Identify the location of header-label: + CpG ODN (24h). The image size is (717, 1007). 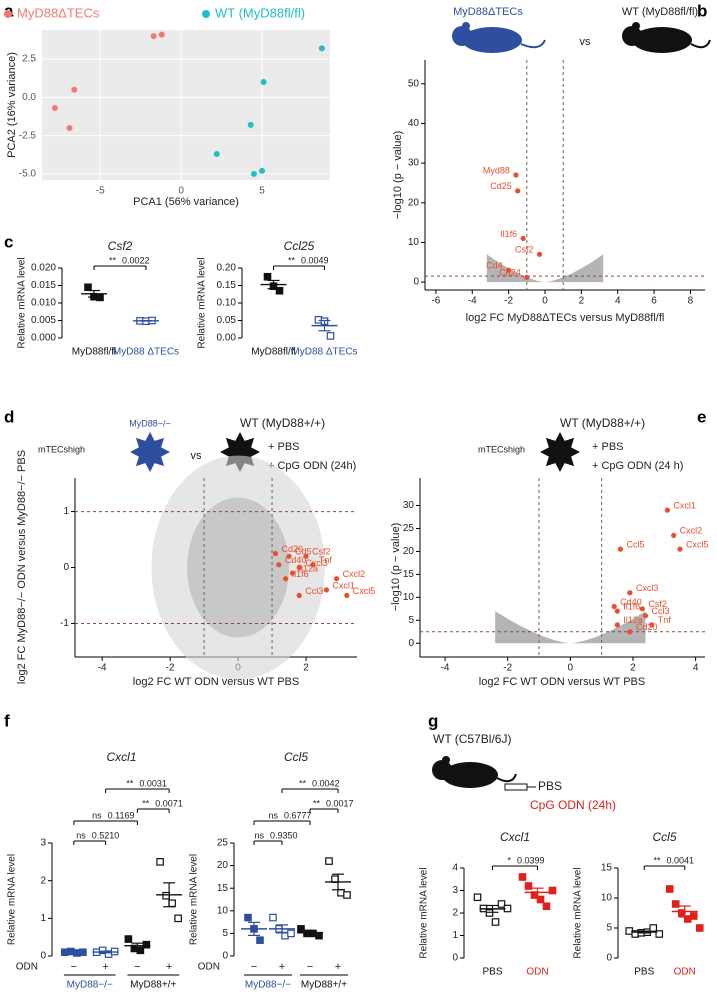
(312, 466).